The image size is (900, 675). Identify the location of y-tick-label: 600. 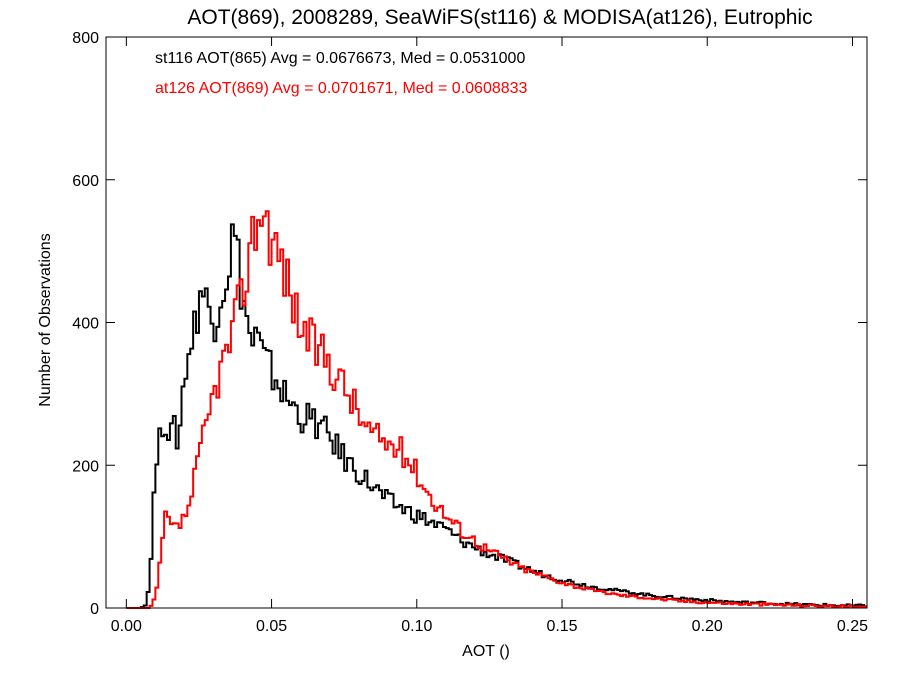
(85, 181).